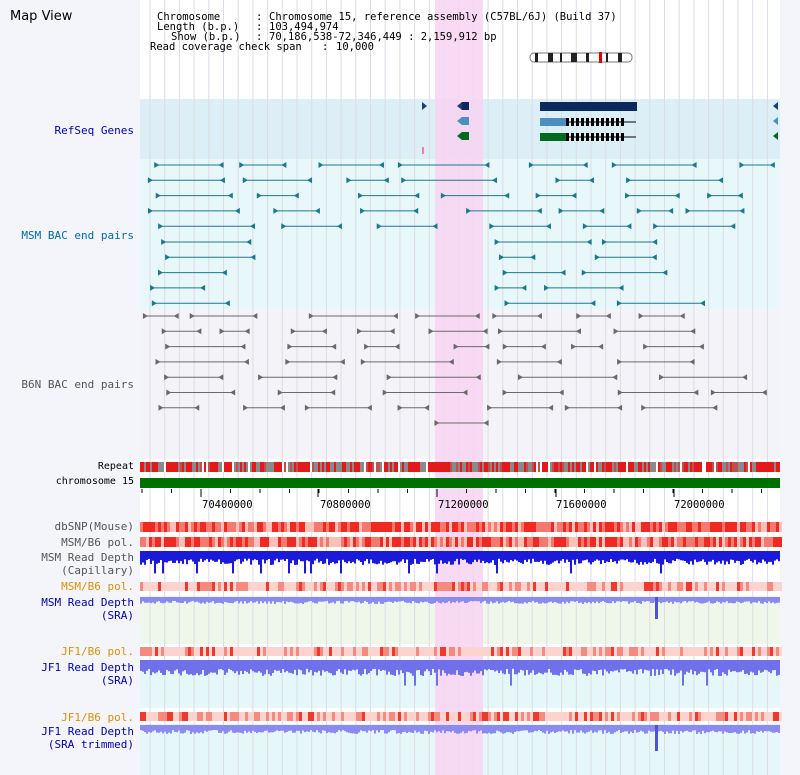  What do you see at coordinates (94, 130) in the screenshot?
I see `refseq-genes-label: RefSeq Genes` at bounding box center [94, 130].